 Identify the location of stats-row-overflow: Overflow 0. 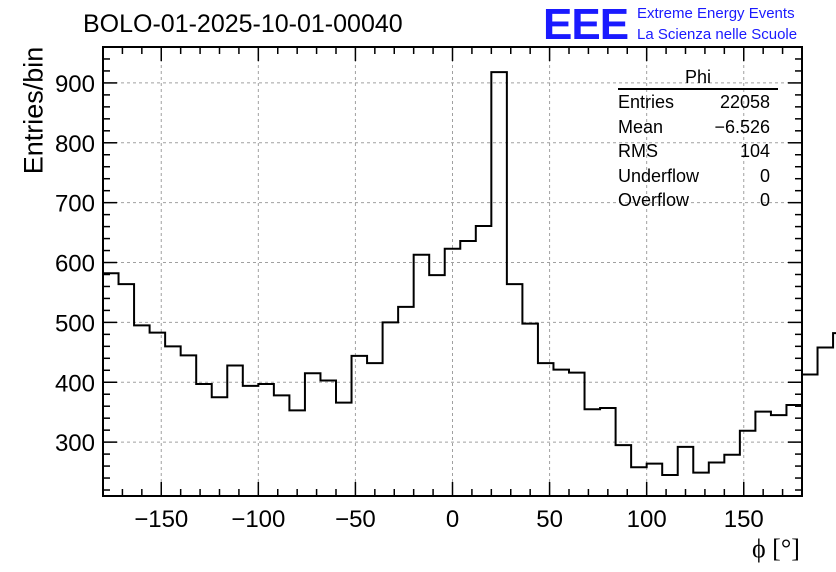
(694, 200).